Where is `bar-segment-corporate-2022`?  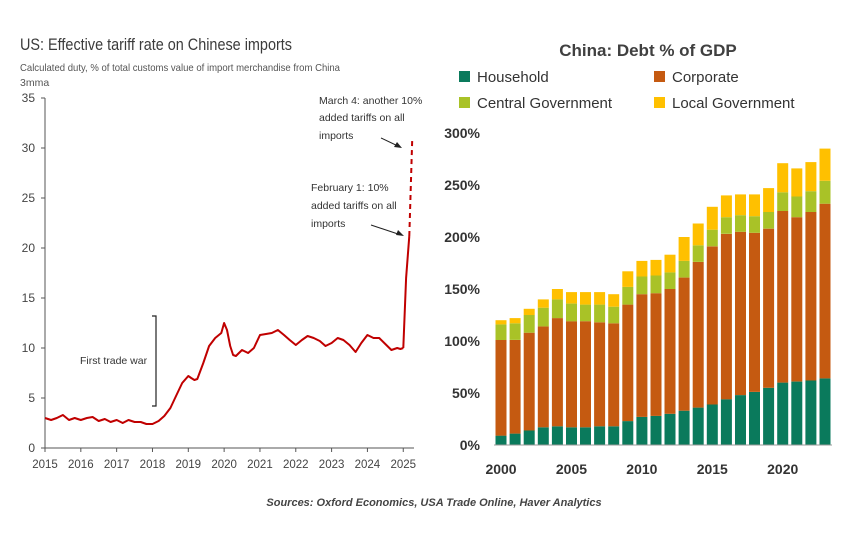 bar-segment-corporate-2022 is located at coordinates (811, 296).